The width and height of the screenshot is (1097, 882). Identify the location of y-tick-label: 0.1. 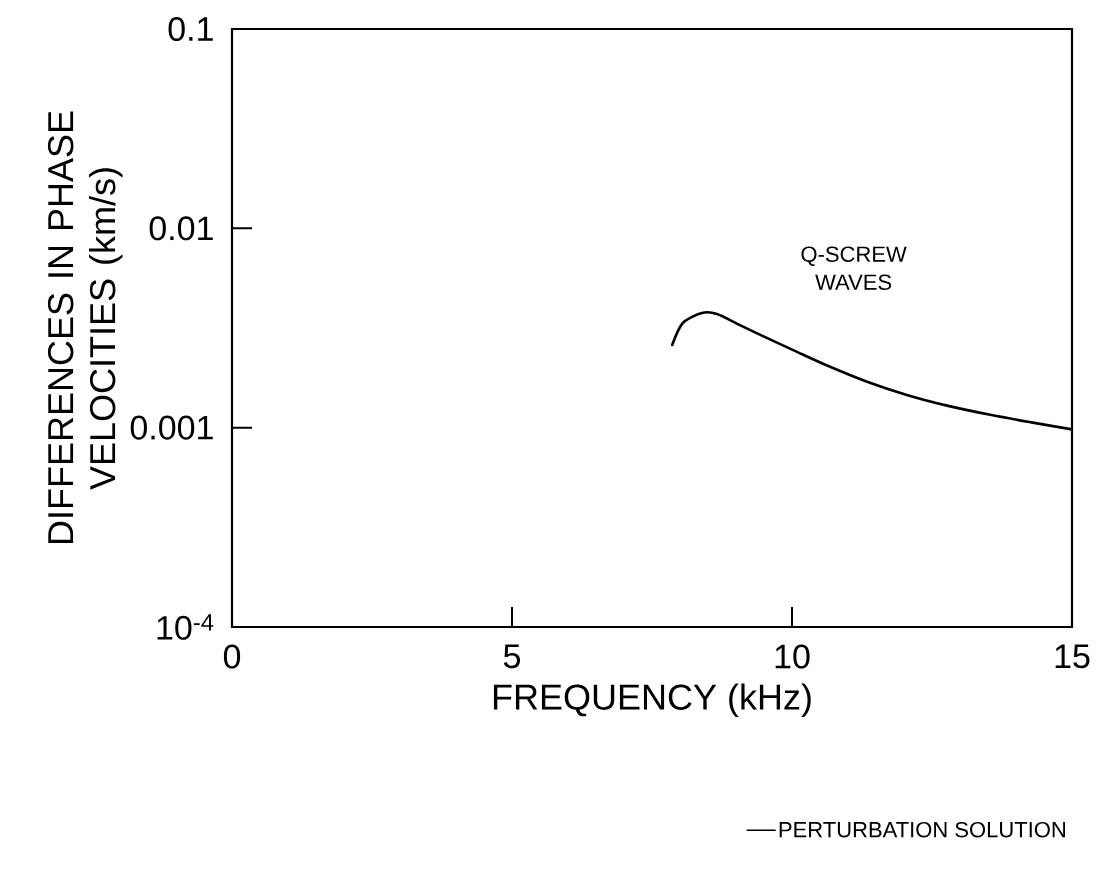
(190, 29).